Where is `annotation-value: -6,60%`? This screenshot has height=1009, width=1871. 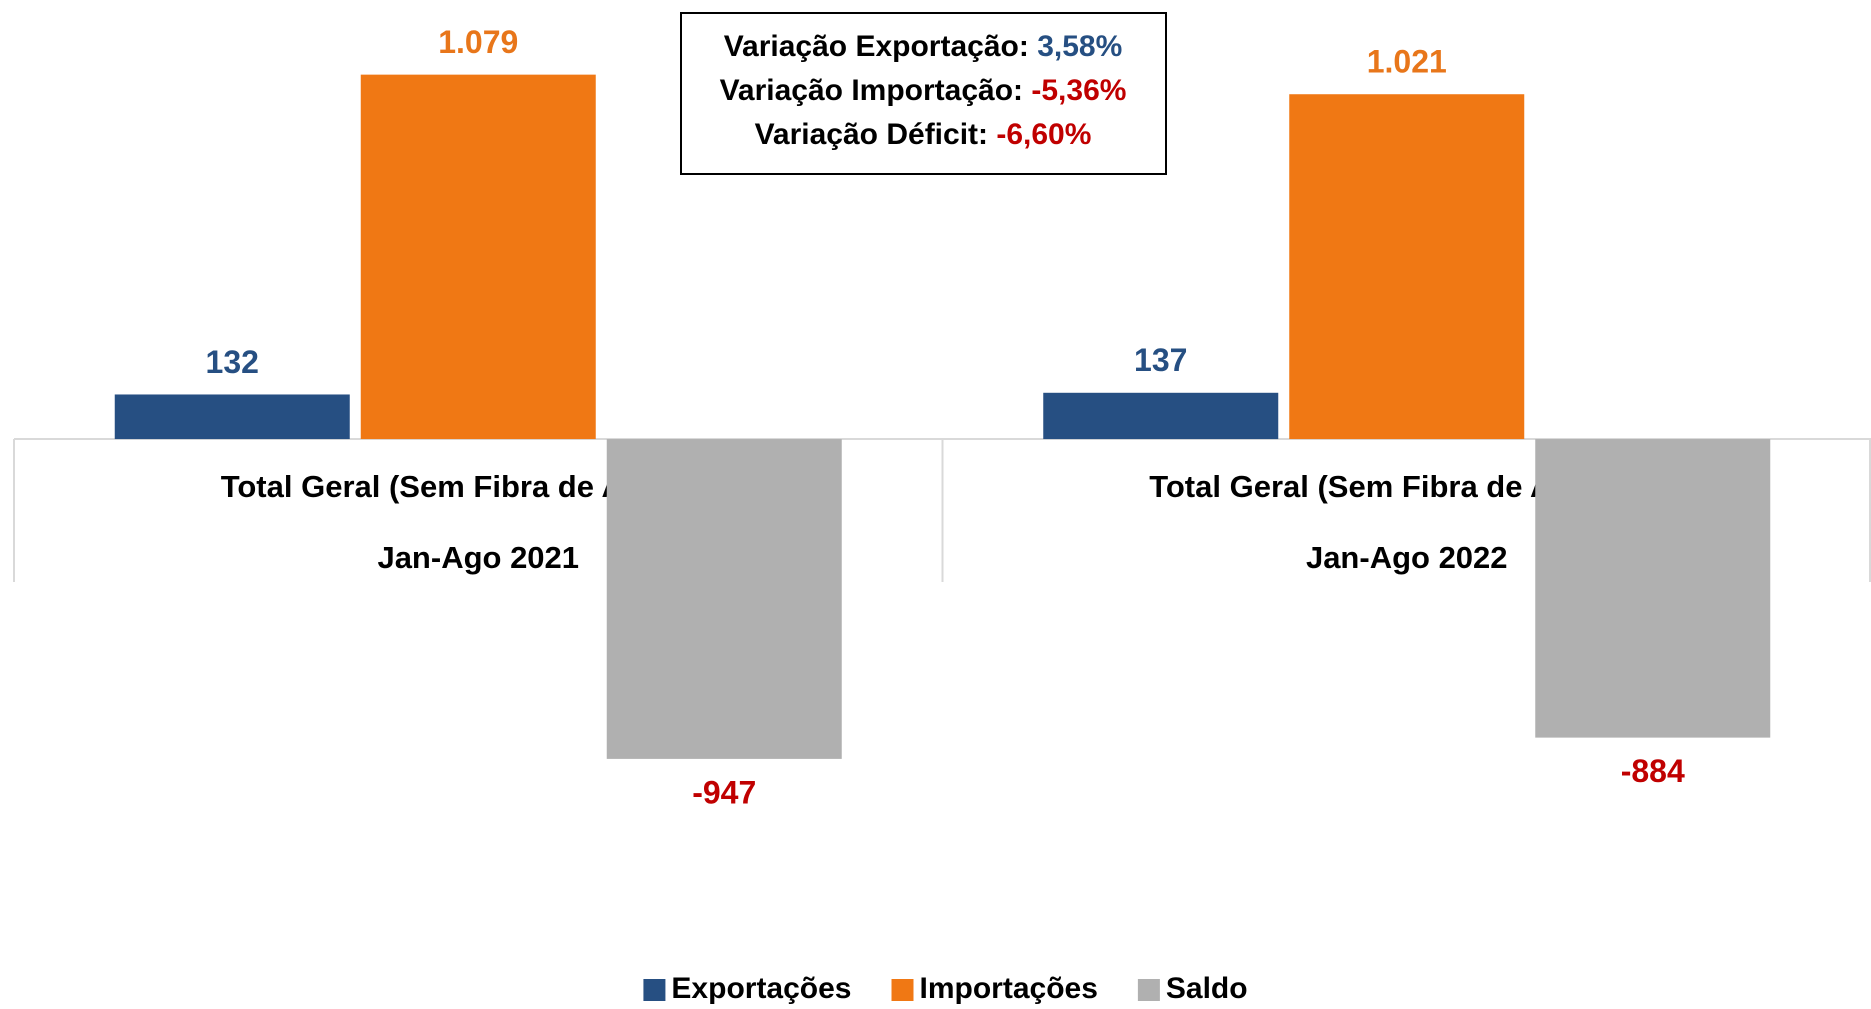 annotation-value: -6,60% is located at coordinates (1043, 134).